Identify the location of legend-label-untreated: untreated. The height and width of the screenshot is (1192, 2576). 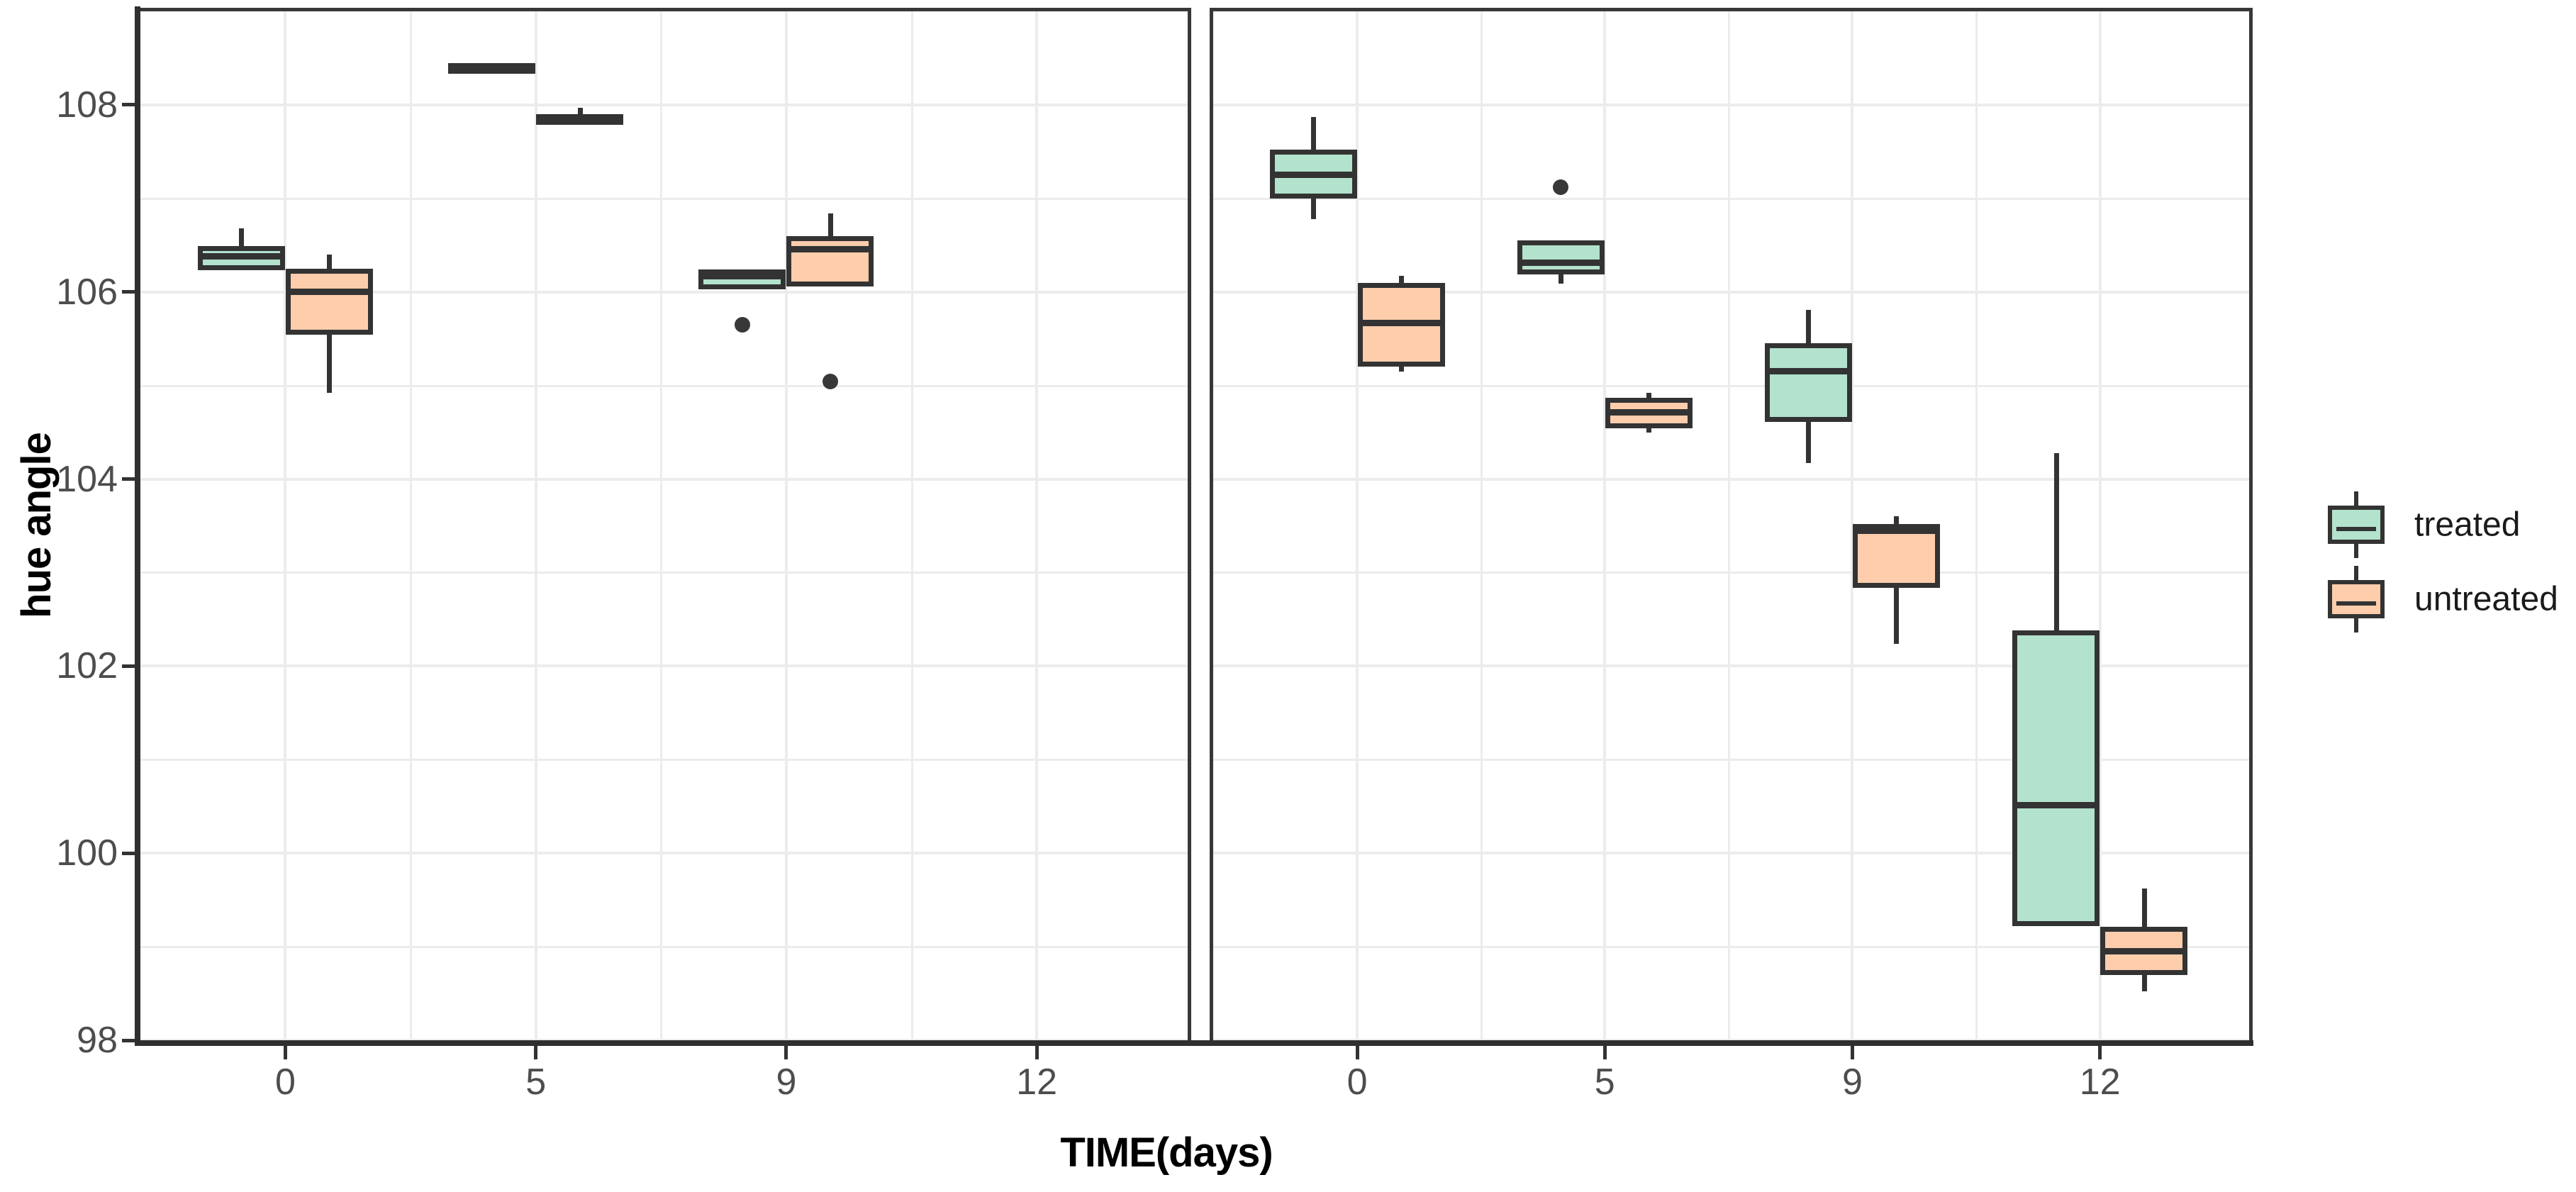
(2486, 599).